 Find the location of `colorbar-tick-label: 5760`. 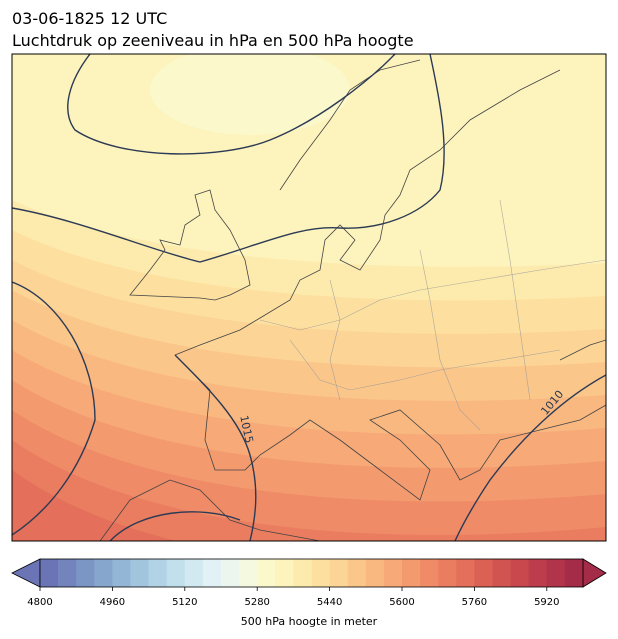

colorbar-tick-label: 5760 is located at coordinates (474, 602).